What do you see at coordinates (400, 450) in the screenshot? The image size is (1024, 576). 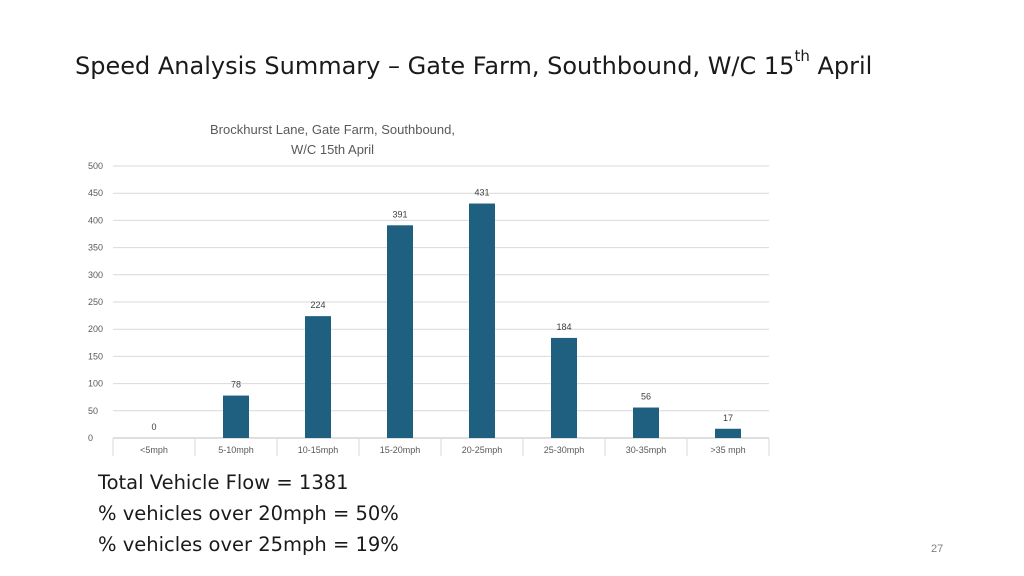 I see `x-category-label: 15-20mph` at bounding box center [400, 450].